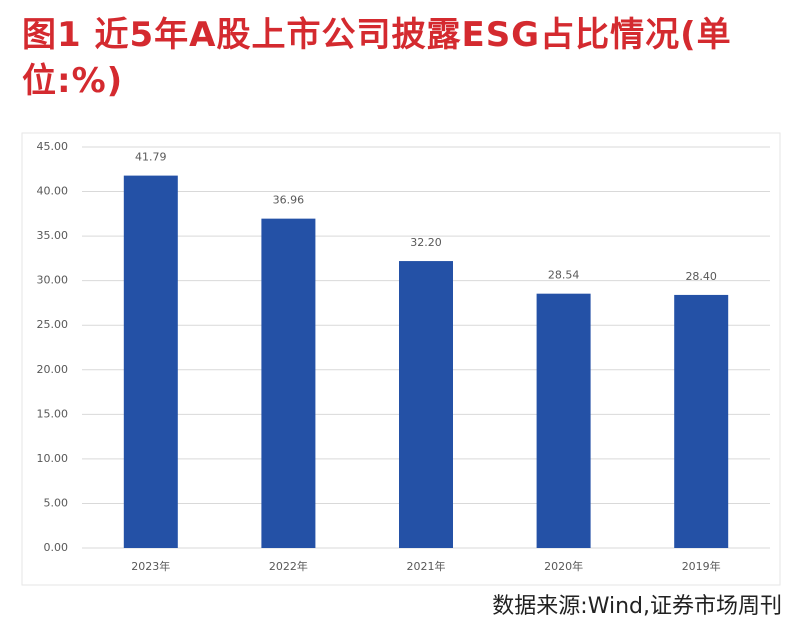 This screenshot has height=629, width=800. What do you see at coordinates (56, 547) in the screenshot?
I see `y-tick-label: 0.00` at bounding box center [56, 547].